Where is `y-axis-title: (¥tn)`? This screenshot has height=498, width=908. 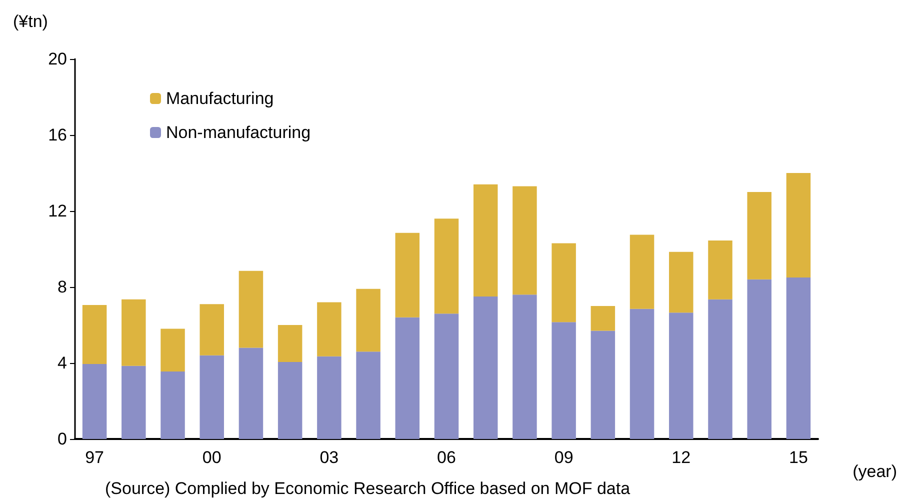 y-axis-title: (¥tn) is located at coordinates (30, 21).